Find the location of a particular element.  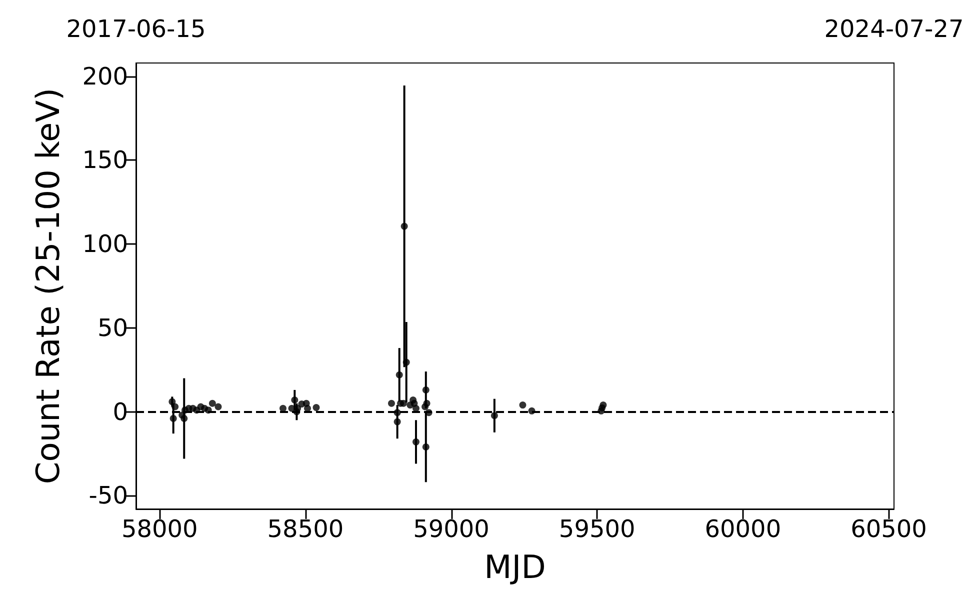

y-axis-title: Count Rate (25-100 keV) is located at coordinates (48, 286).